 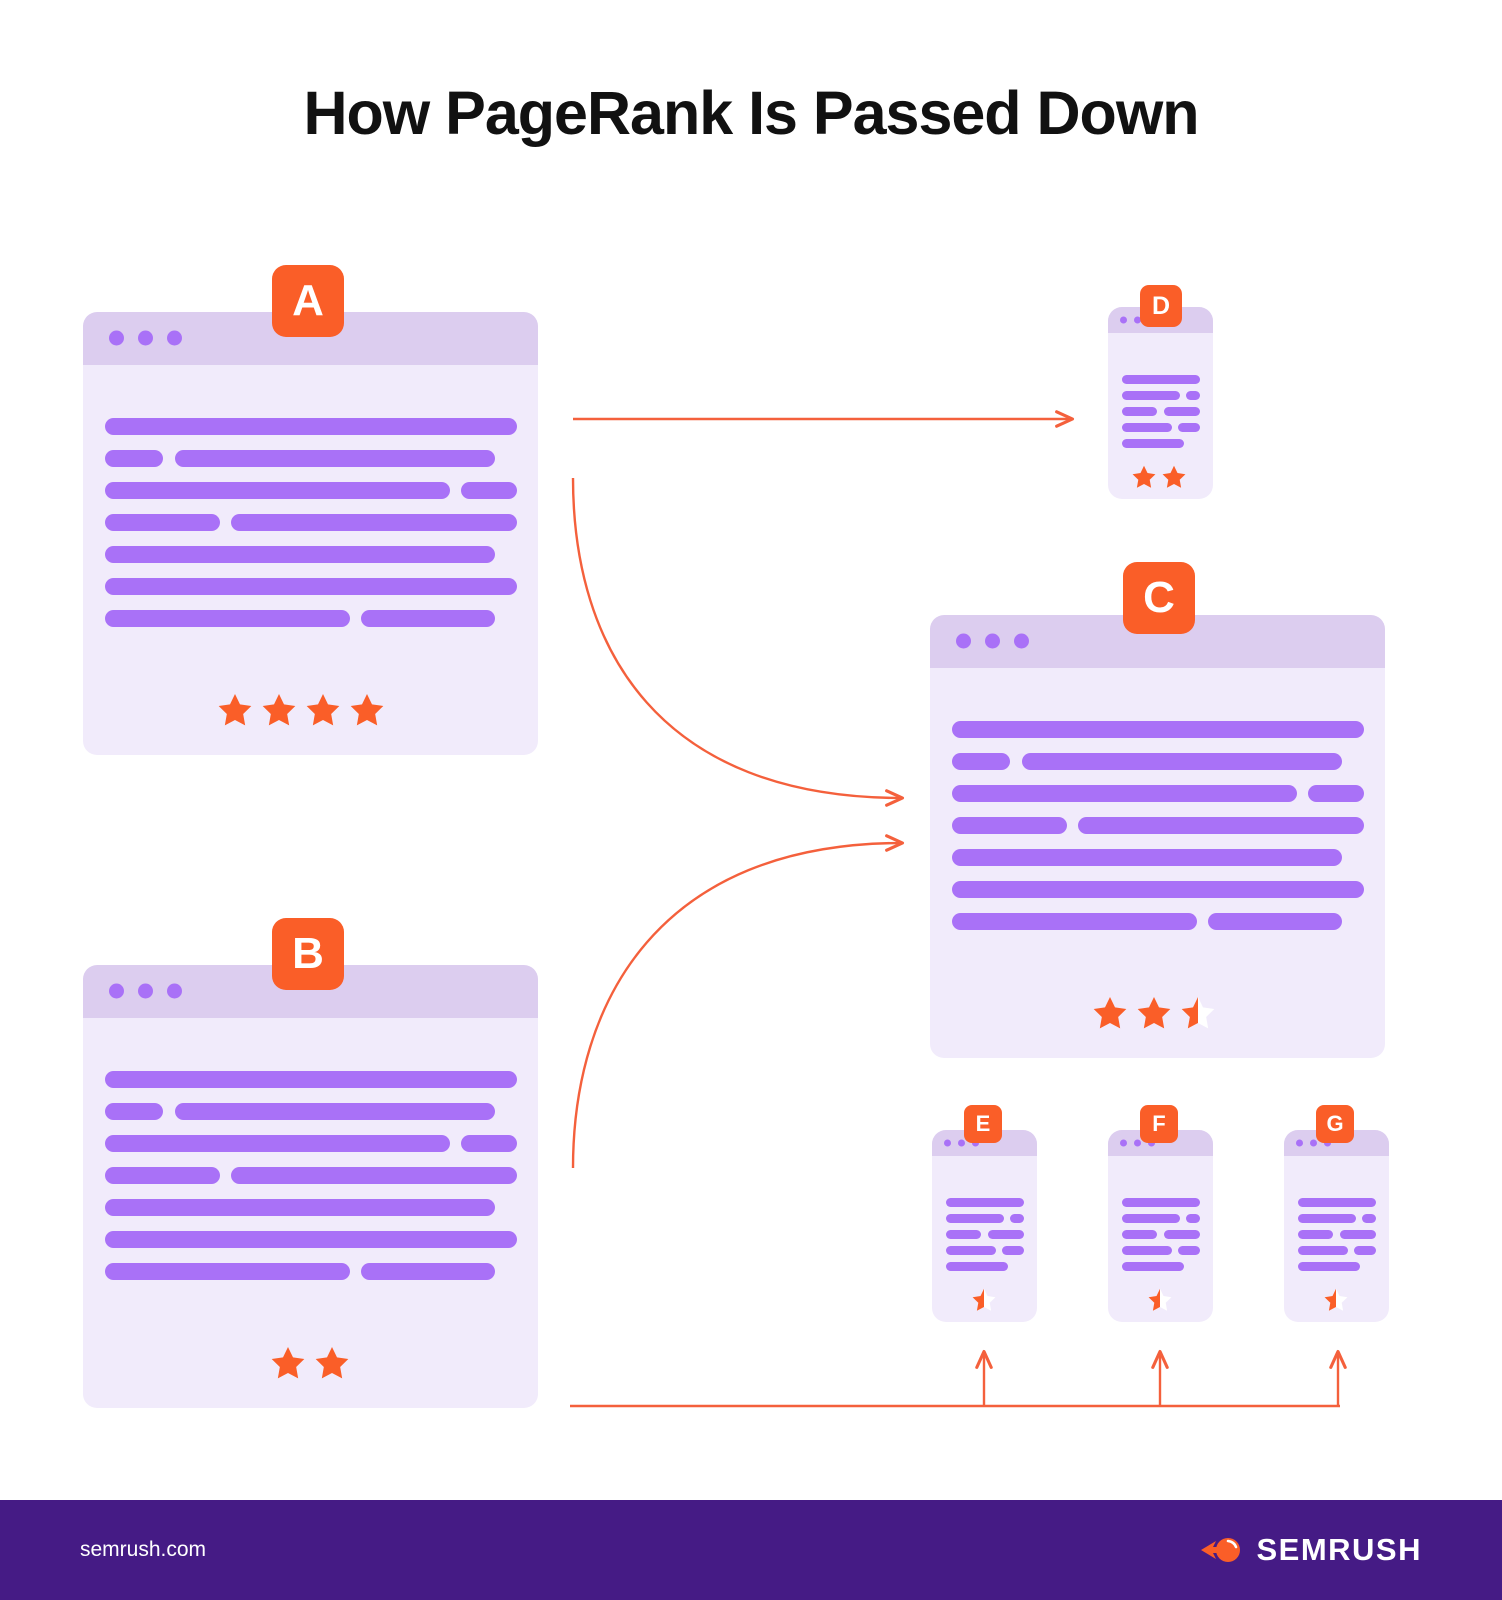 I want to click on card-a-rating, so click(x=301, y=710).